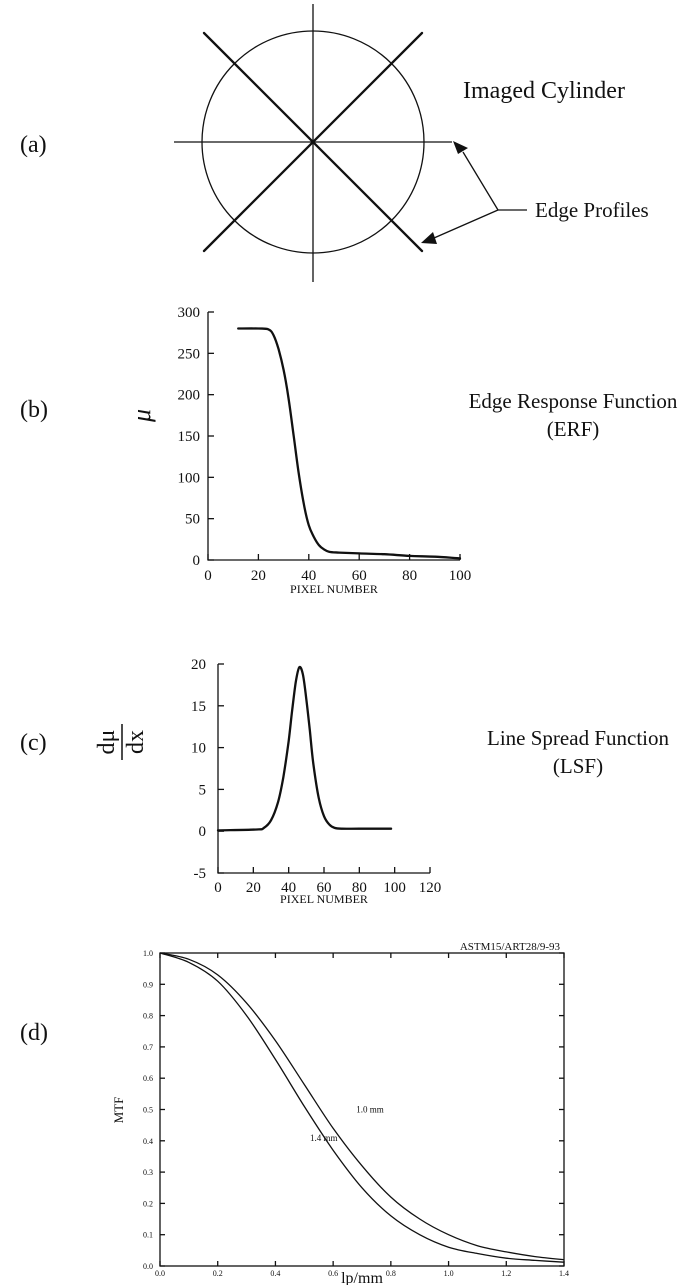 Image resolution: width=693 pixels, height=1285 pixels. Describe the element at coordinates (304, 748) in the screenshot. I see `lsf-curve` at that location.